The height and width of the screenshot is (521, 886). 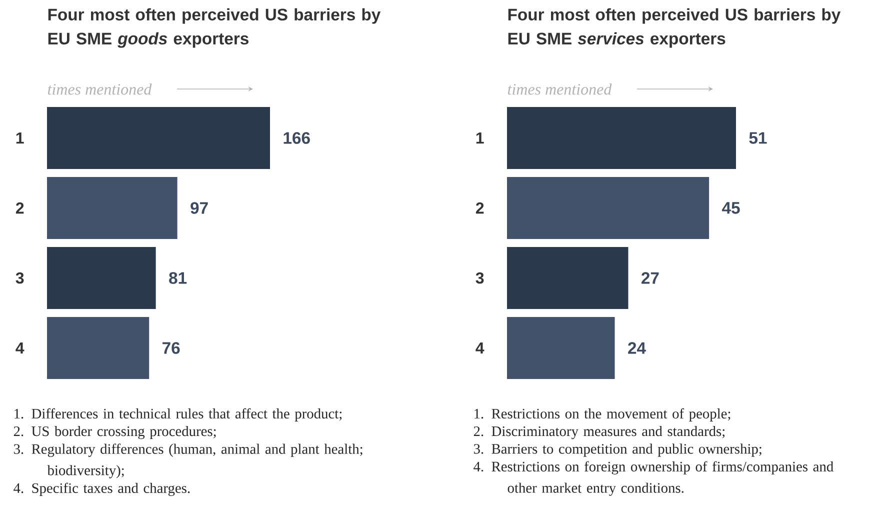 What do you see at coordinates (602, 415) in the screenshot?
I see `text: 1. Restrictions on the movement of people;` at bounding box center [602, 415].